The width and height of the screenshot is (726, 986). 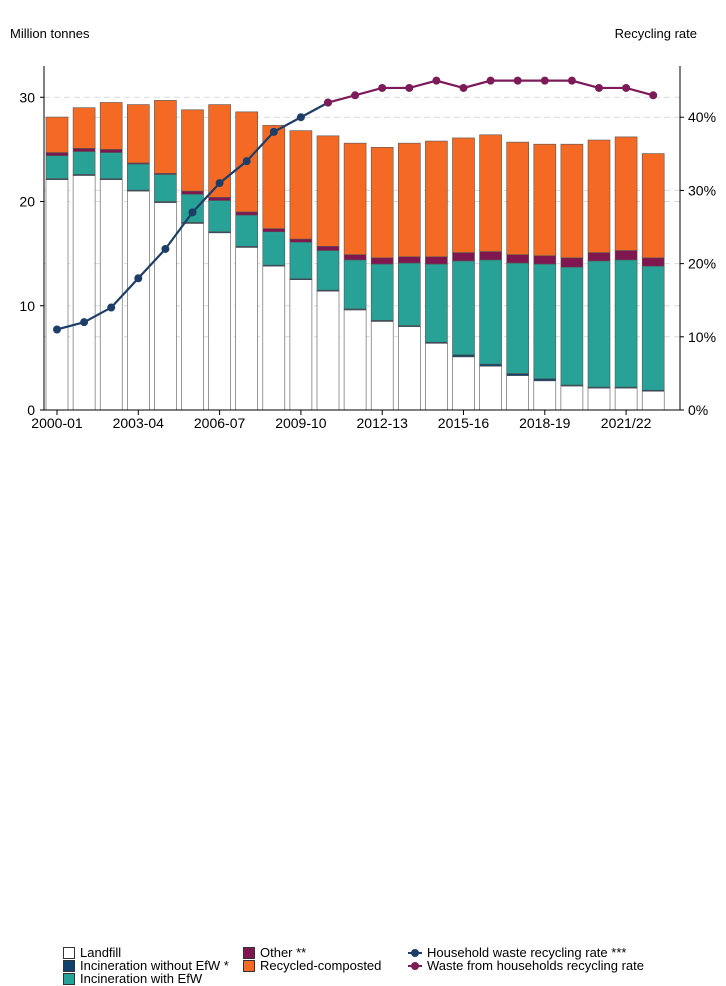 What do you see at coordinates (702, 117) in the screenshot?
I see `right-tick-label-40: 40%` at bounding box center [702, 117].